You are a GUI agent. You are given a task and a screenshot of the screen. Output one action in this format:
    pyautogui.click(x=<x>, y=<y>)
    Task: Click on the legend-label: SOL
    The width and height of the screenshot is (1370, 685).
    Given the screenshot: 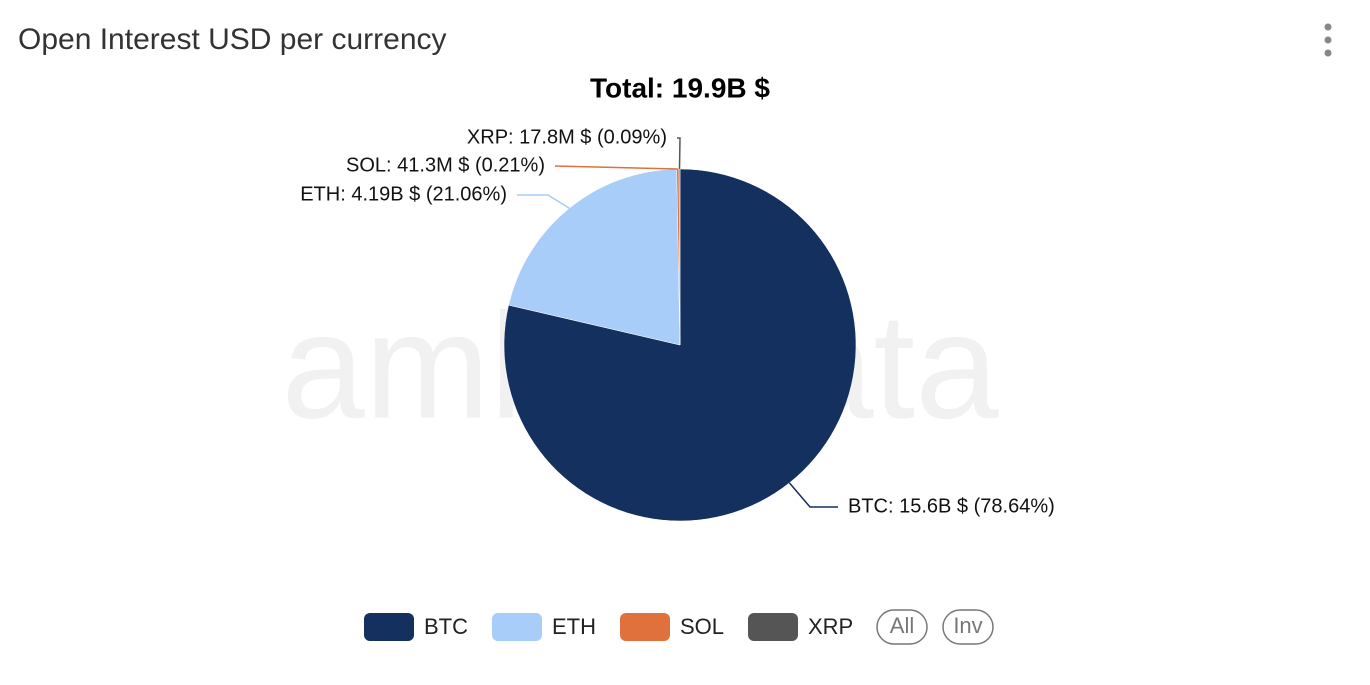 What is the action you would take?
    pyautogui.click(x=702, y=626)
    